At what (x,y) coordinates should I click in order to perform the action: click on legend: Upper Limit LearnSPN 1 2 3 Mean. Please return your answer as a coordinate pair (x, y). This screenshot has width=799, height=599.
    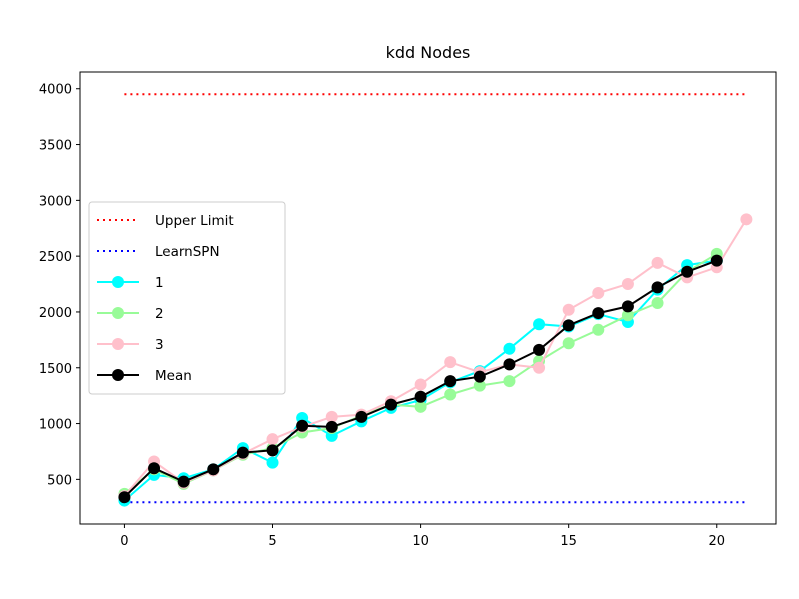
    Looking at the image, I should click on (187, 298).